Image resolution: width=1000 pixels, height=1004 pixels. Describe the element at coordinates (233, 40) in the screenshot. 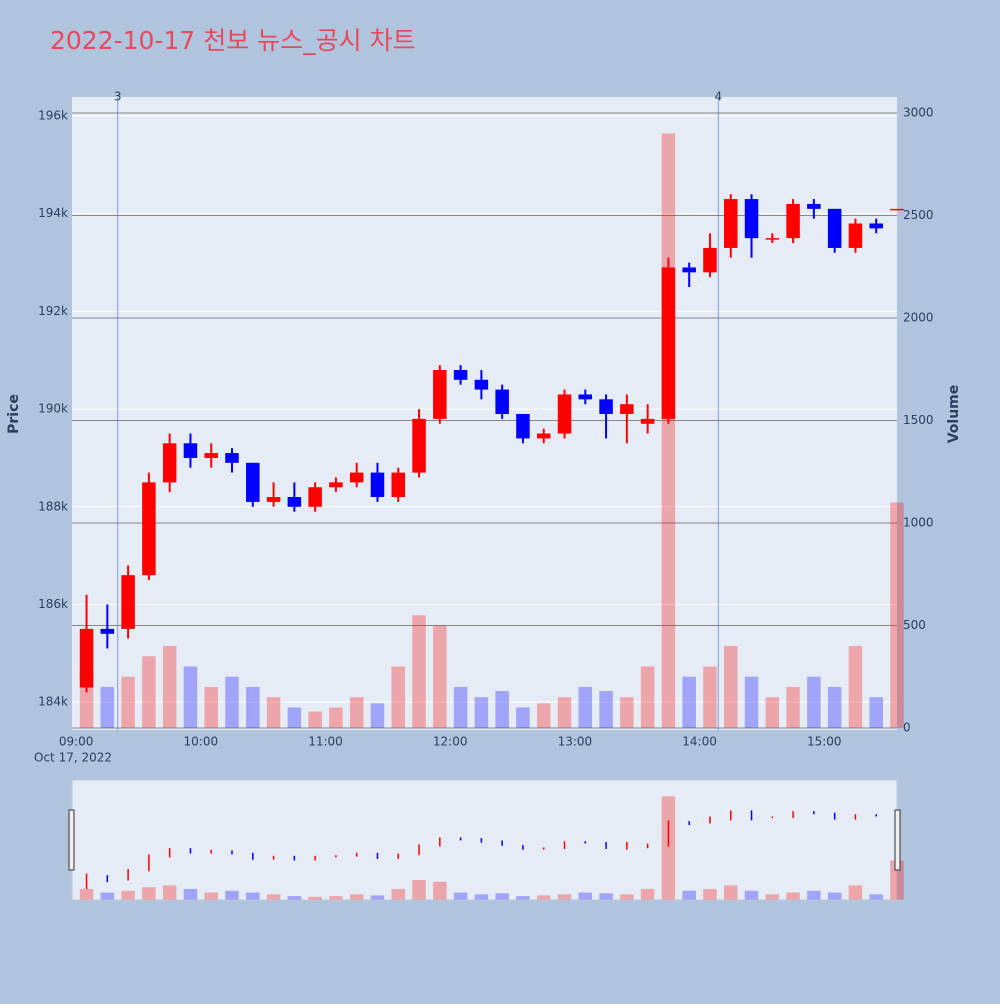

I see `chart-title: 2022-10-17 천보 뉴스_공시 차트` at that location.